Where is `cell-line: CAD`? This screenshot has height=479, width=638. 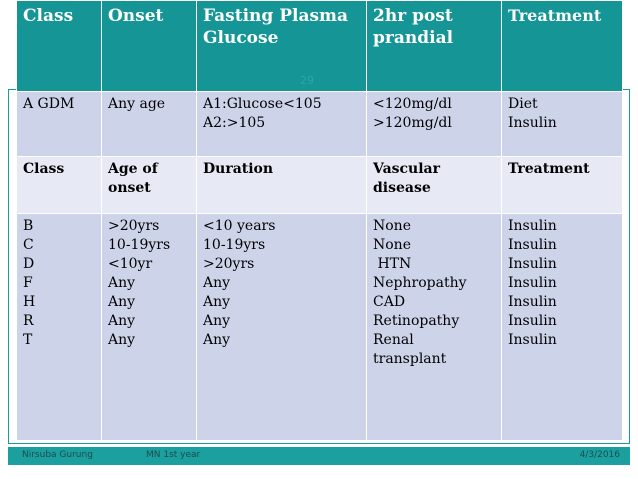 cell-line: CAD is located at coordinates (389, 302).